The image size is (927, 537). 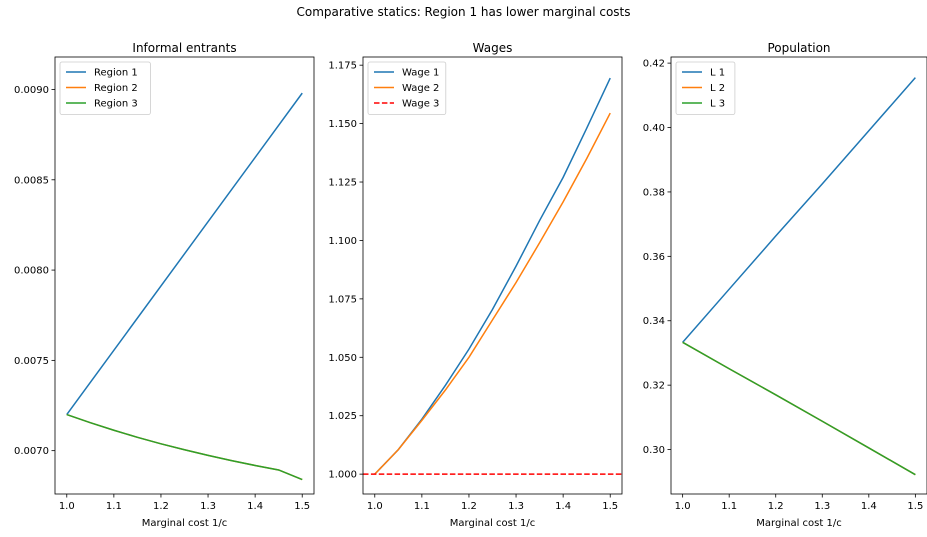 I want to click on y-tick-label: 0.30, so click(x=654, y=450).